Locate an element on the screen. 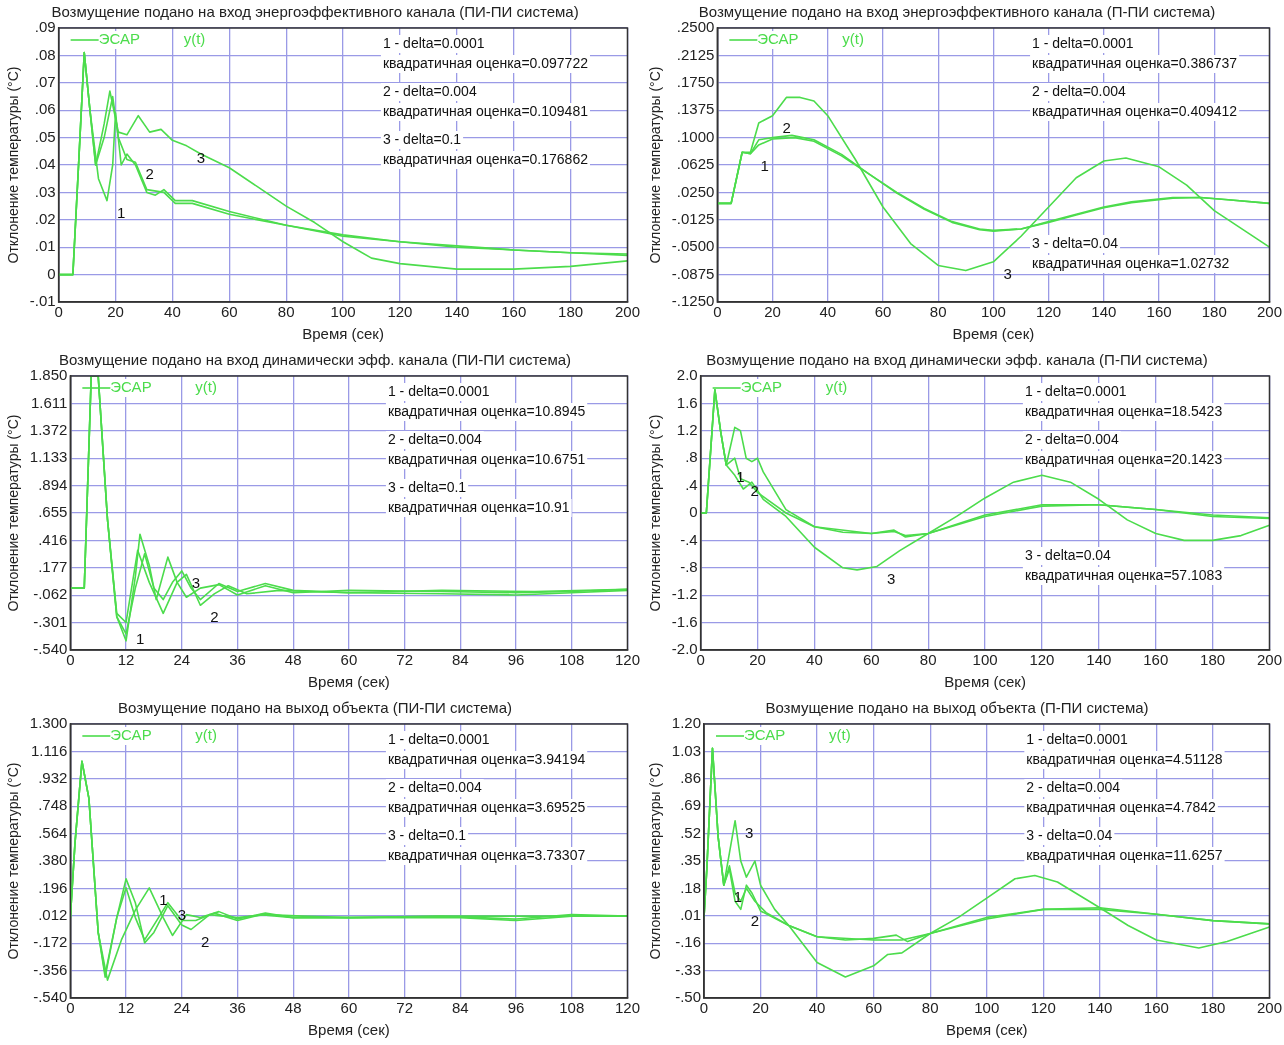 This screenshot has height=1045, width=1284. chart-title: Возмущение подано на выход объекта (ПИ-ПИ система) is located at coordinates (315, 708).